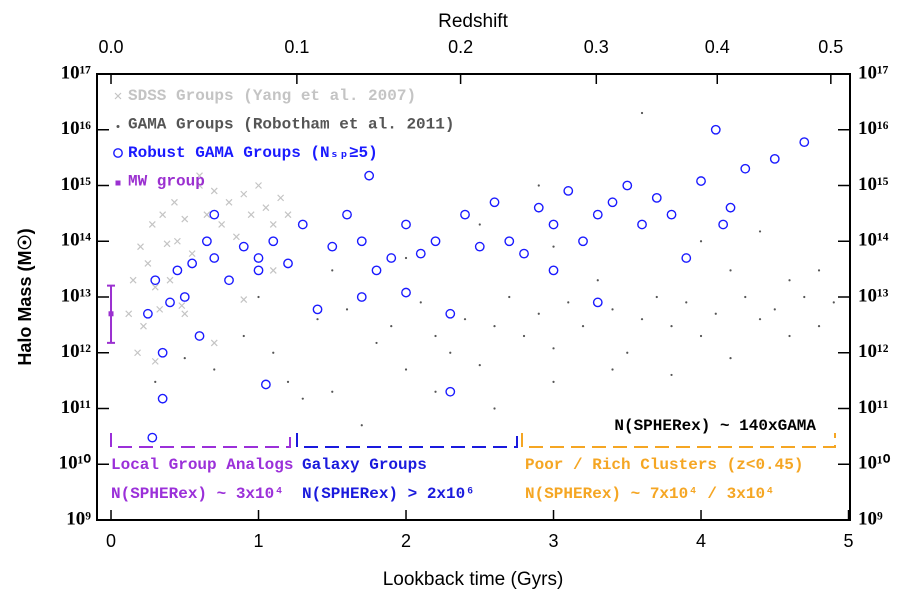  Describe the element at coordinates (460, 47) in the screenshot. I see `x2-tick-label: 0.2` at that location.